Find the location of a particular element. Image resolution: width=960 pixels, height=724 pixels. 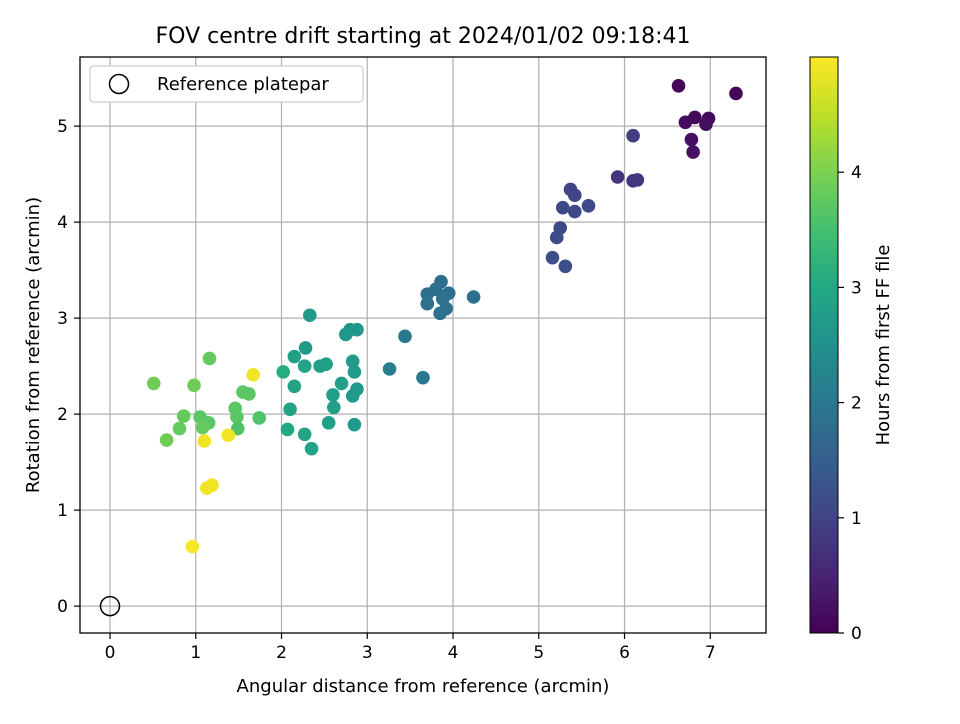

colorbar-tick-label-1: 1 is located at coordinates (856, 519).